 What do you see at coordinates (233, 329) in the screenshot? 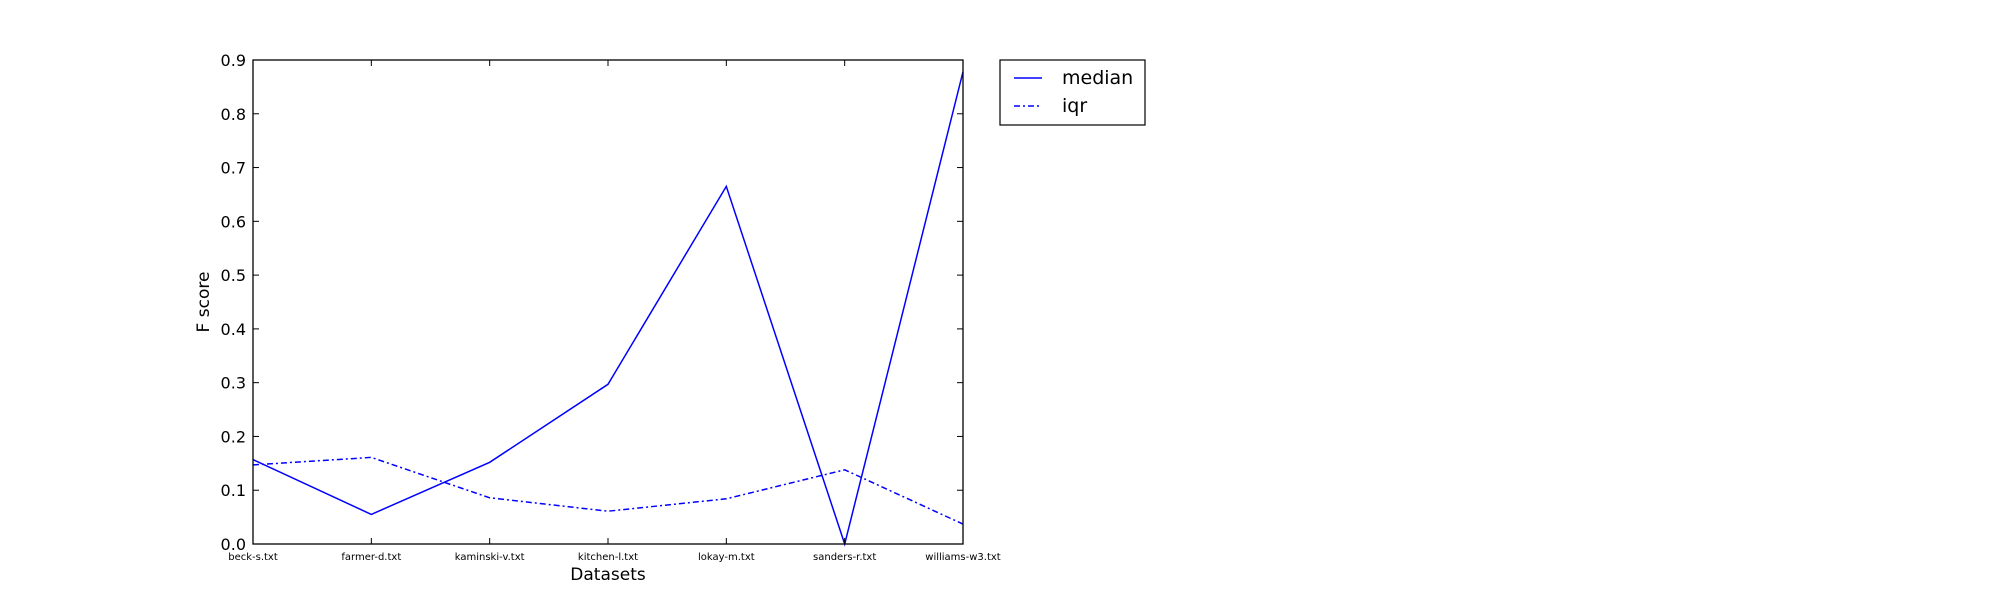
I see `y-tick-label: 0.4` at bounding box center [233, 329].